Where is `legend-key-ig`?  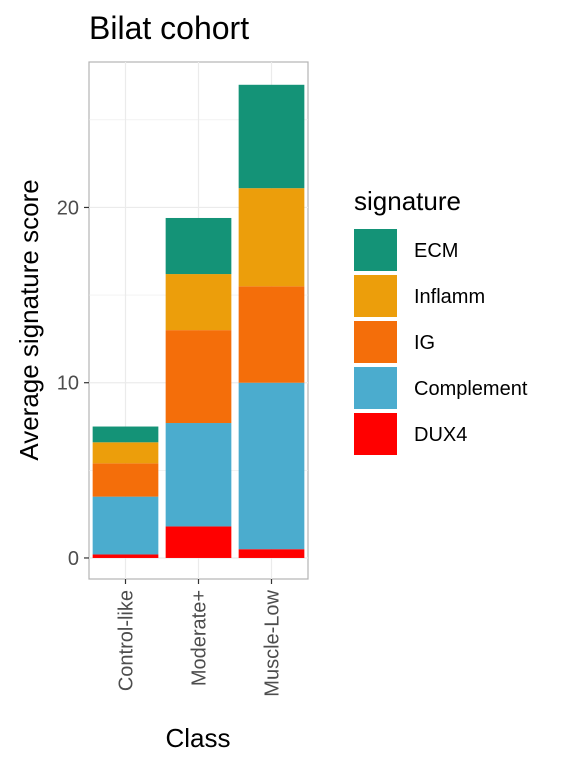 legend-key-ig is located at coordinates (375, 342).